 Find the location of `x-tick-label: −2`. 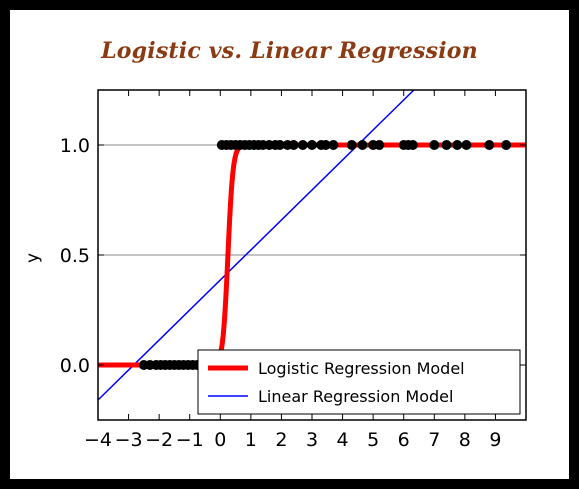

x-tick-label: −2 is located at coordinates (159, 440).